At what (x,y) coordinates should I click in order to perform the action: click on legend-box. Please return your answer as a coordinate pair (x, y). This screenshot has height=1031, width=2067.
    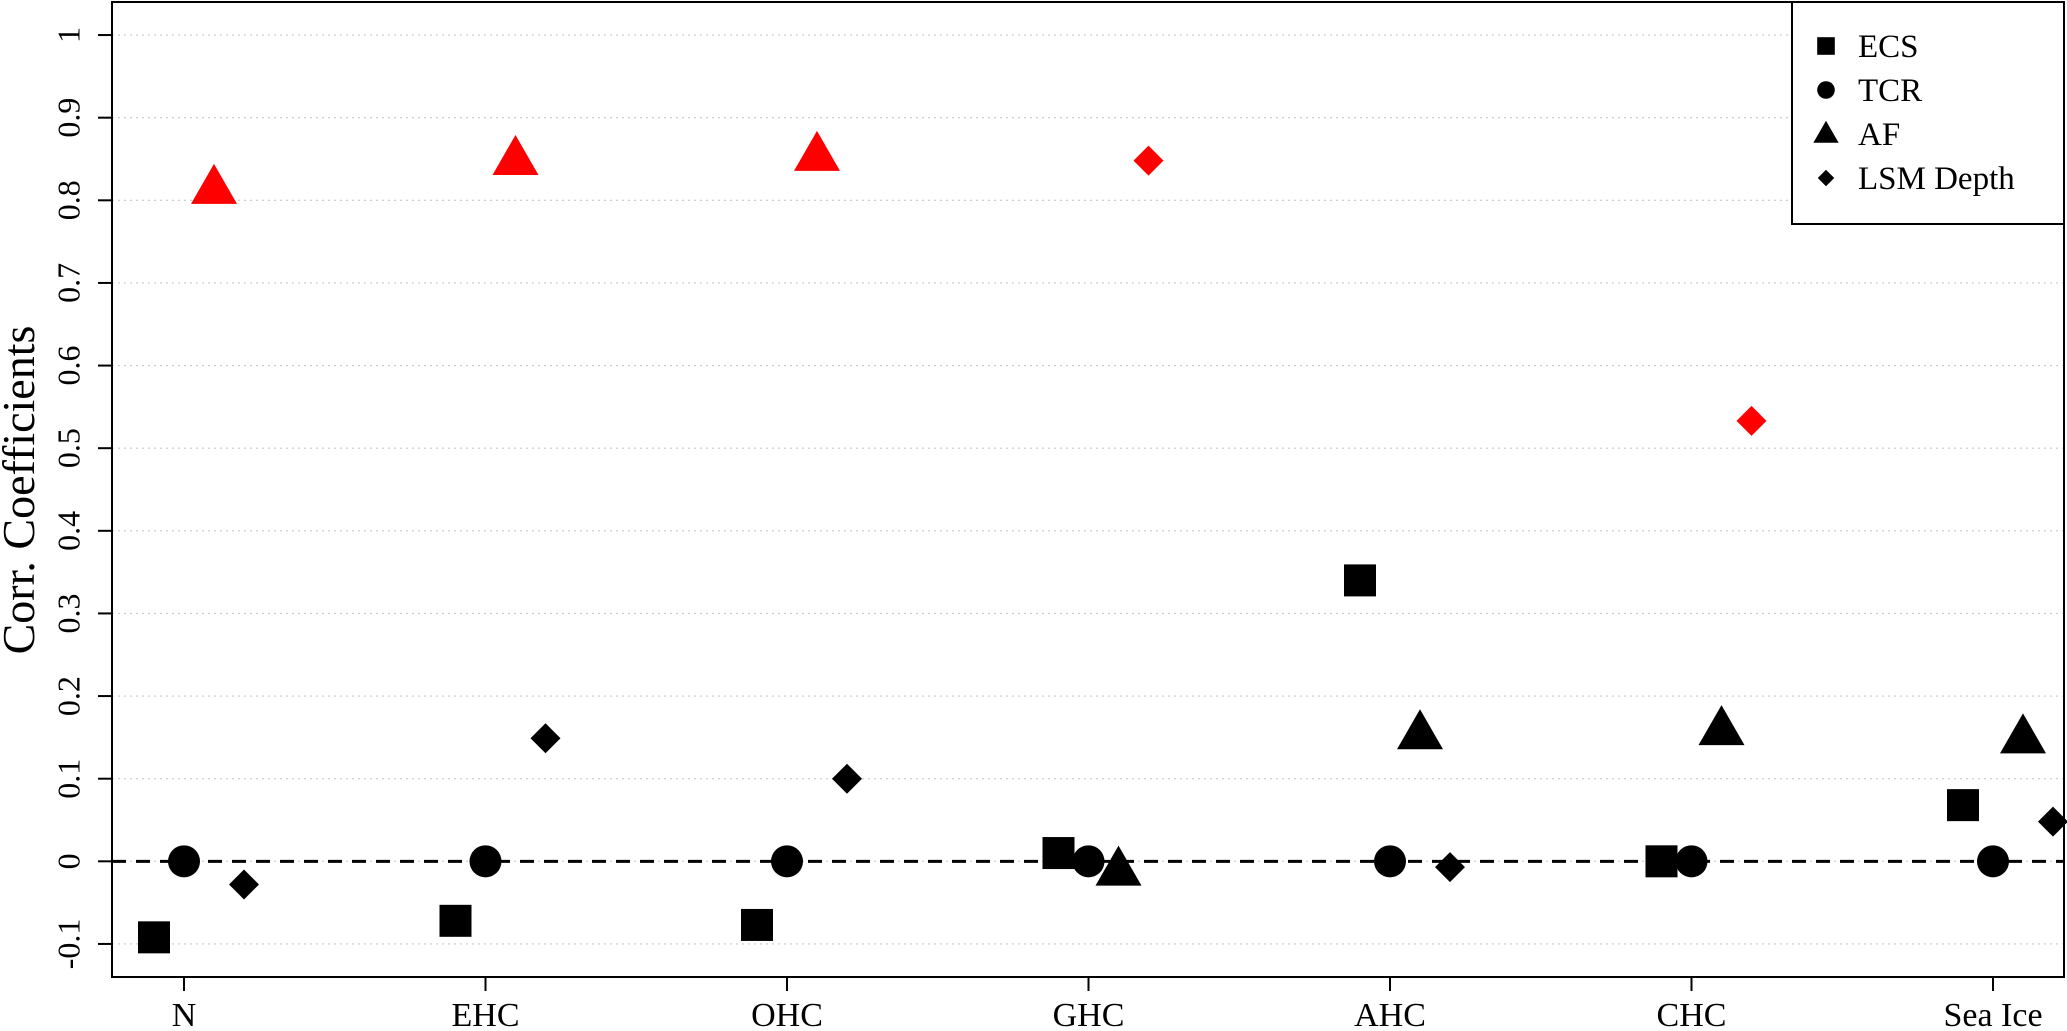
    Looking at the image, I should click on (1928, 113).